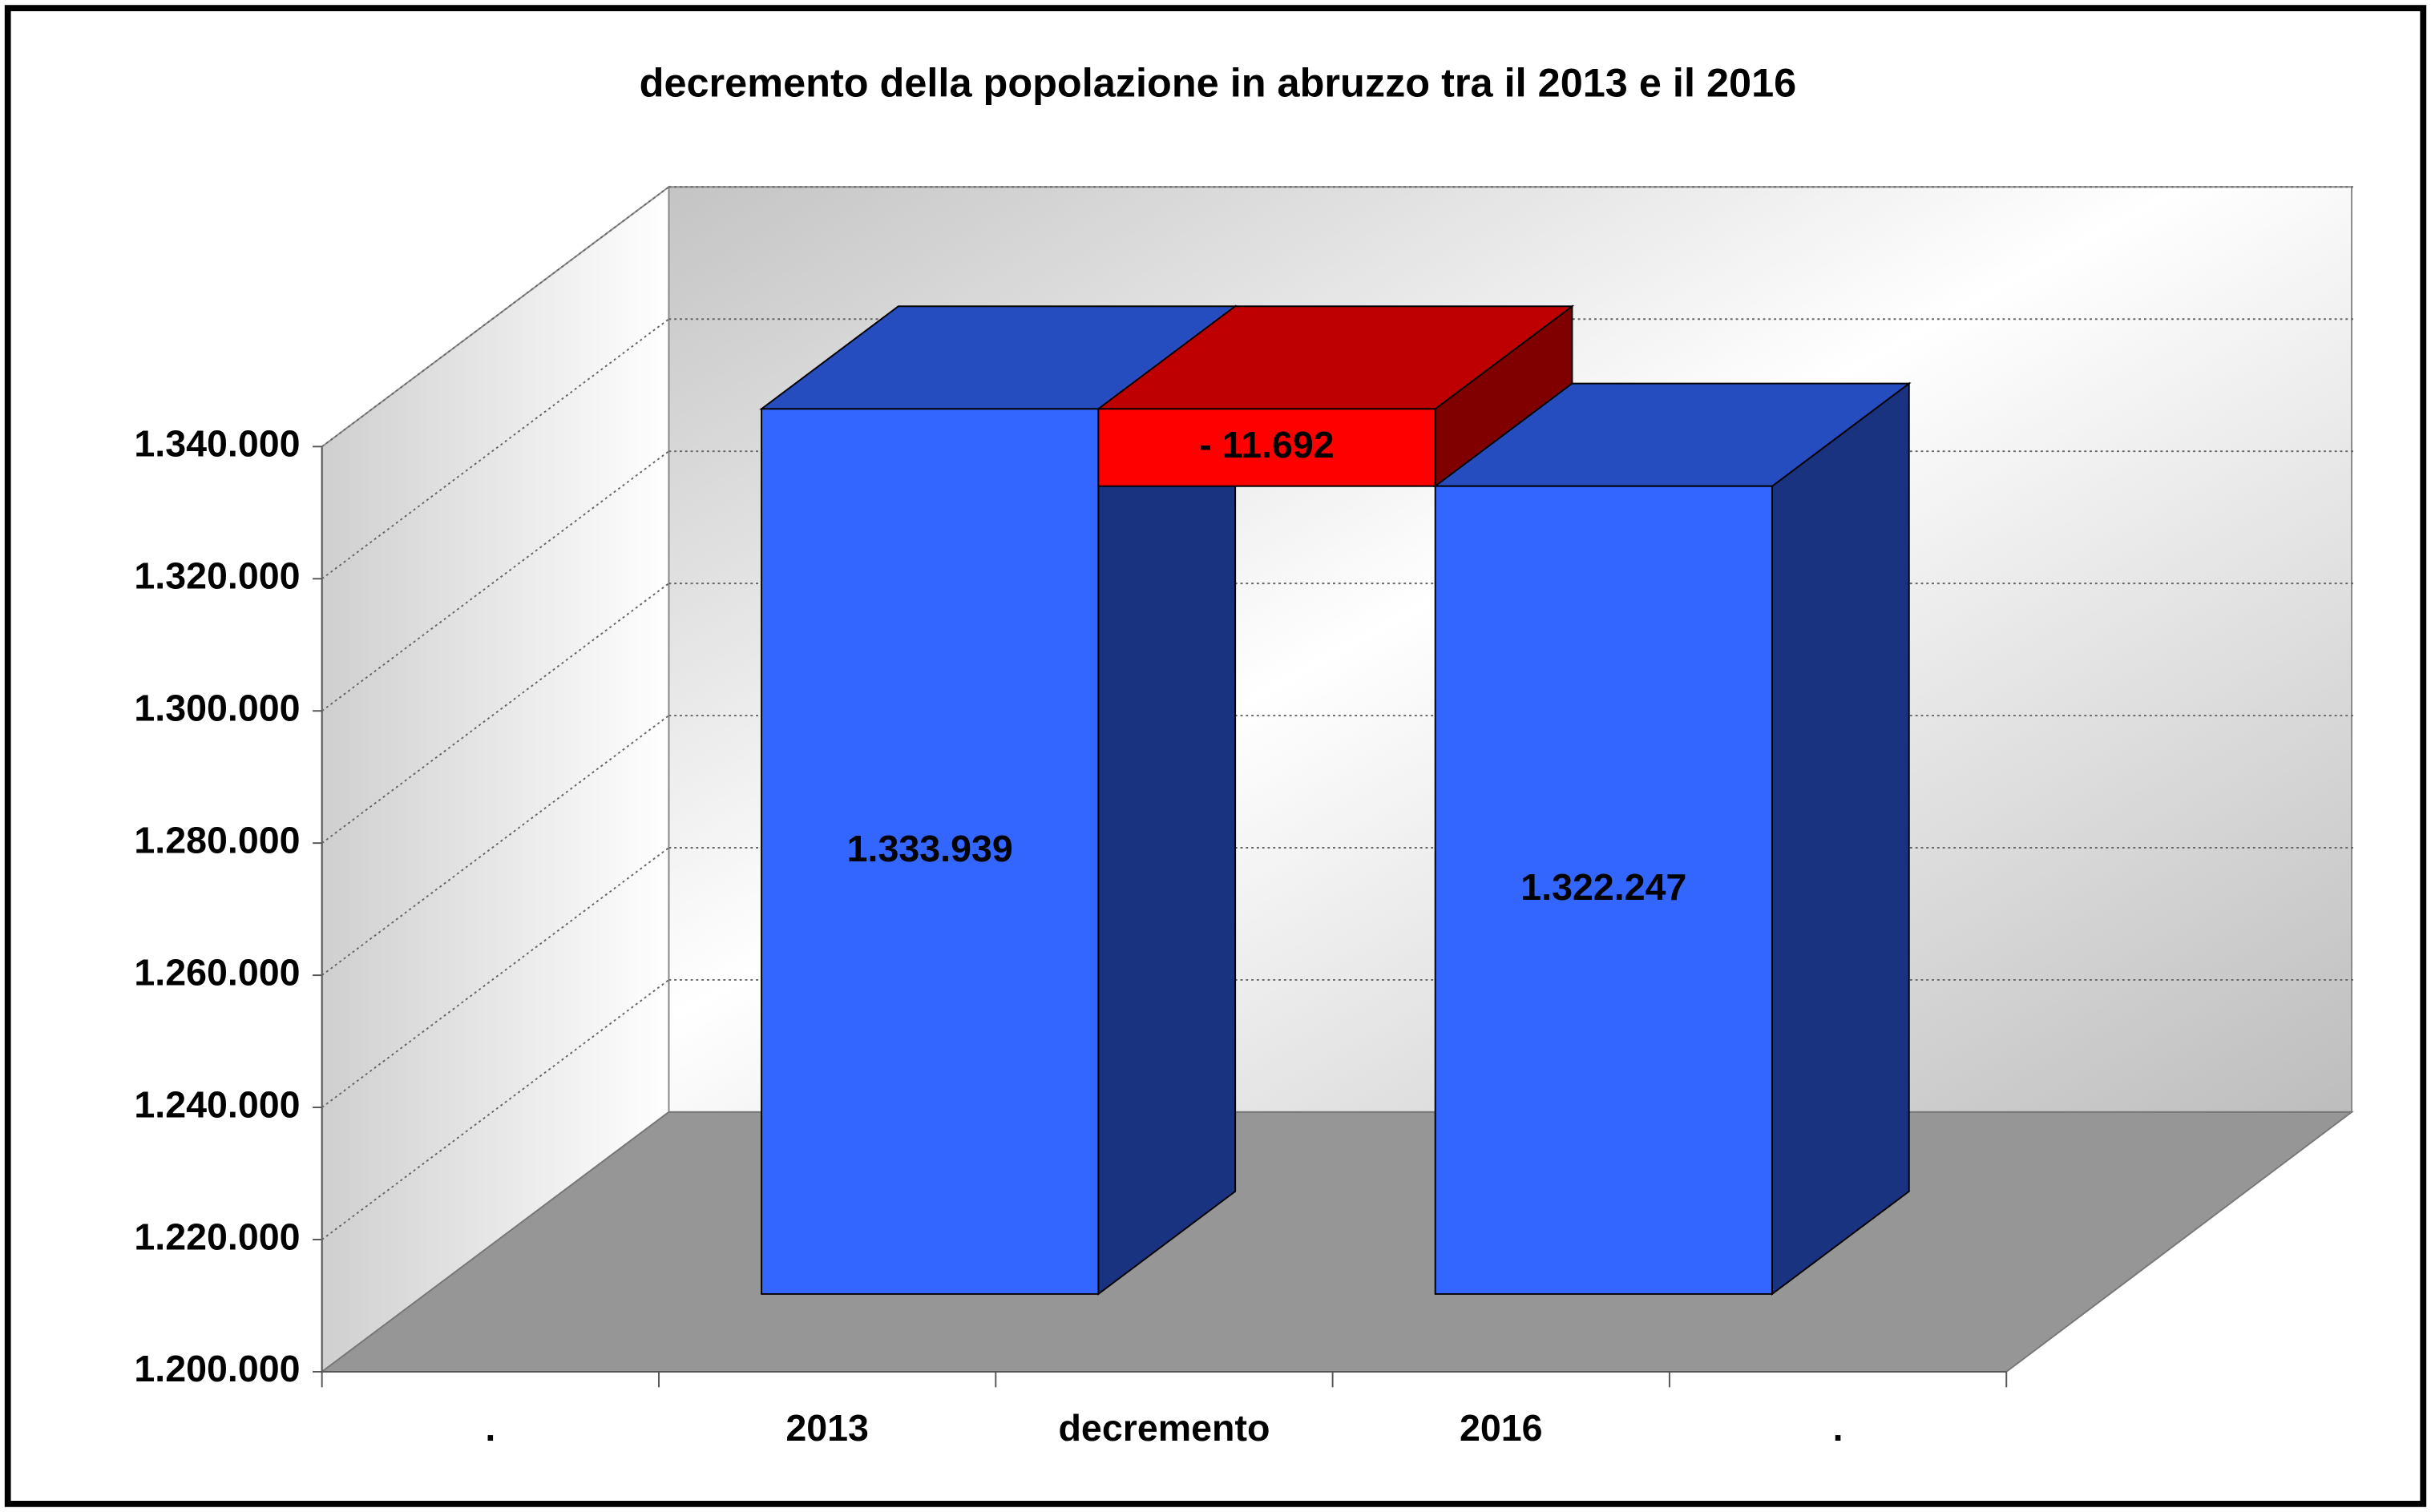 This screenshot has width=2431, height=1512. Describe the element at coordinates (217, 444) in the screenshot. I see `y-tick-label: 1.340.000` at that location.